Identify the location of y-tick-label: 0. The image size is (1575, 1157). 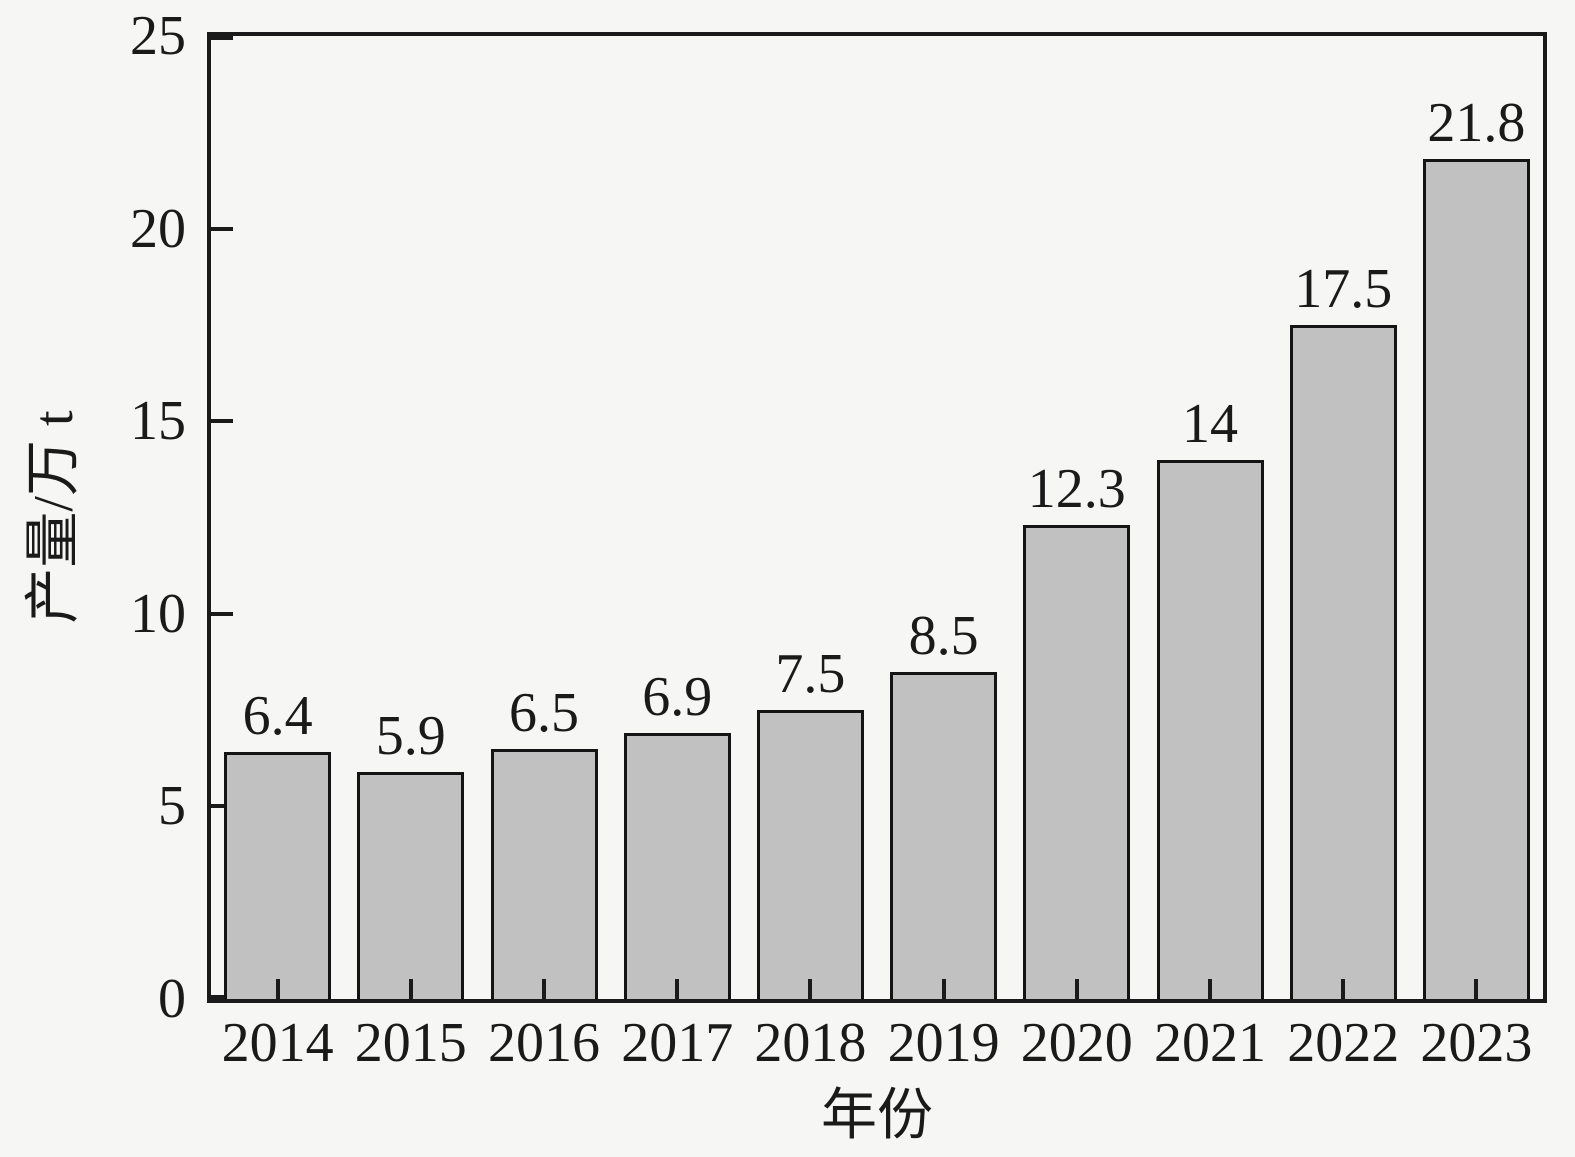
(172, 999).